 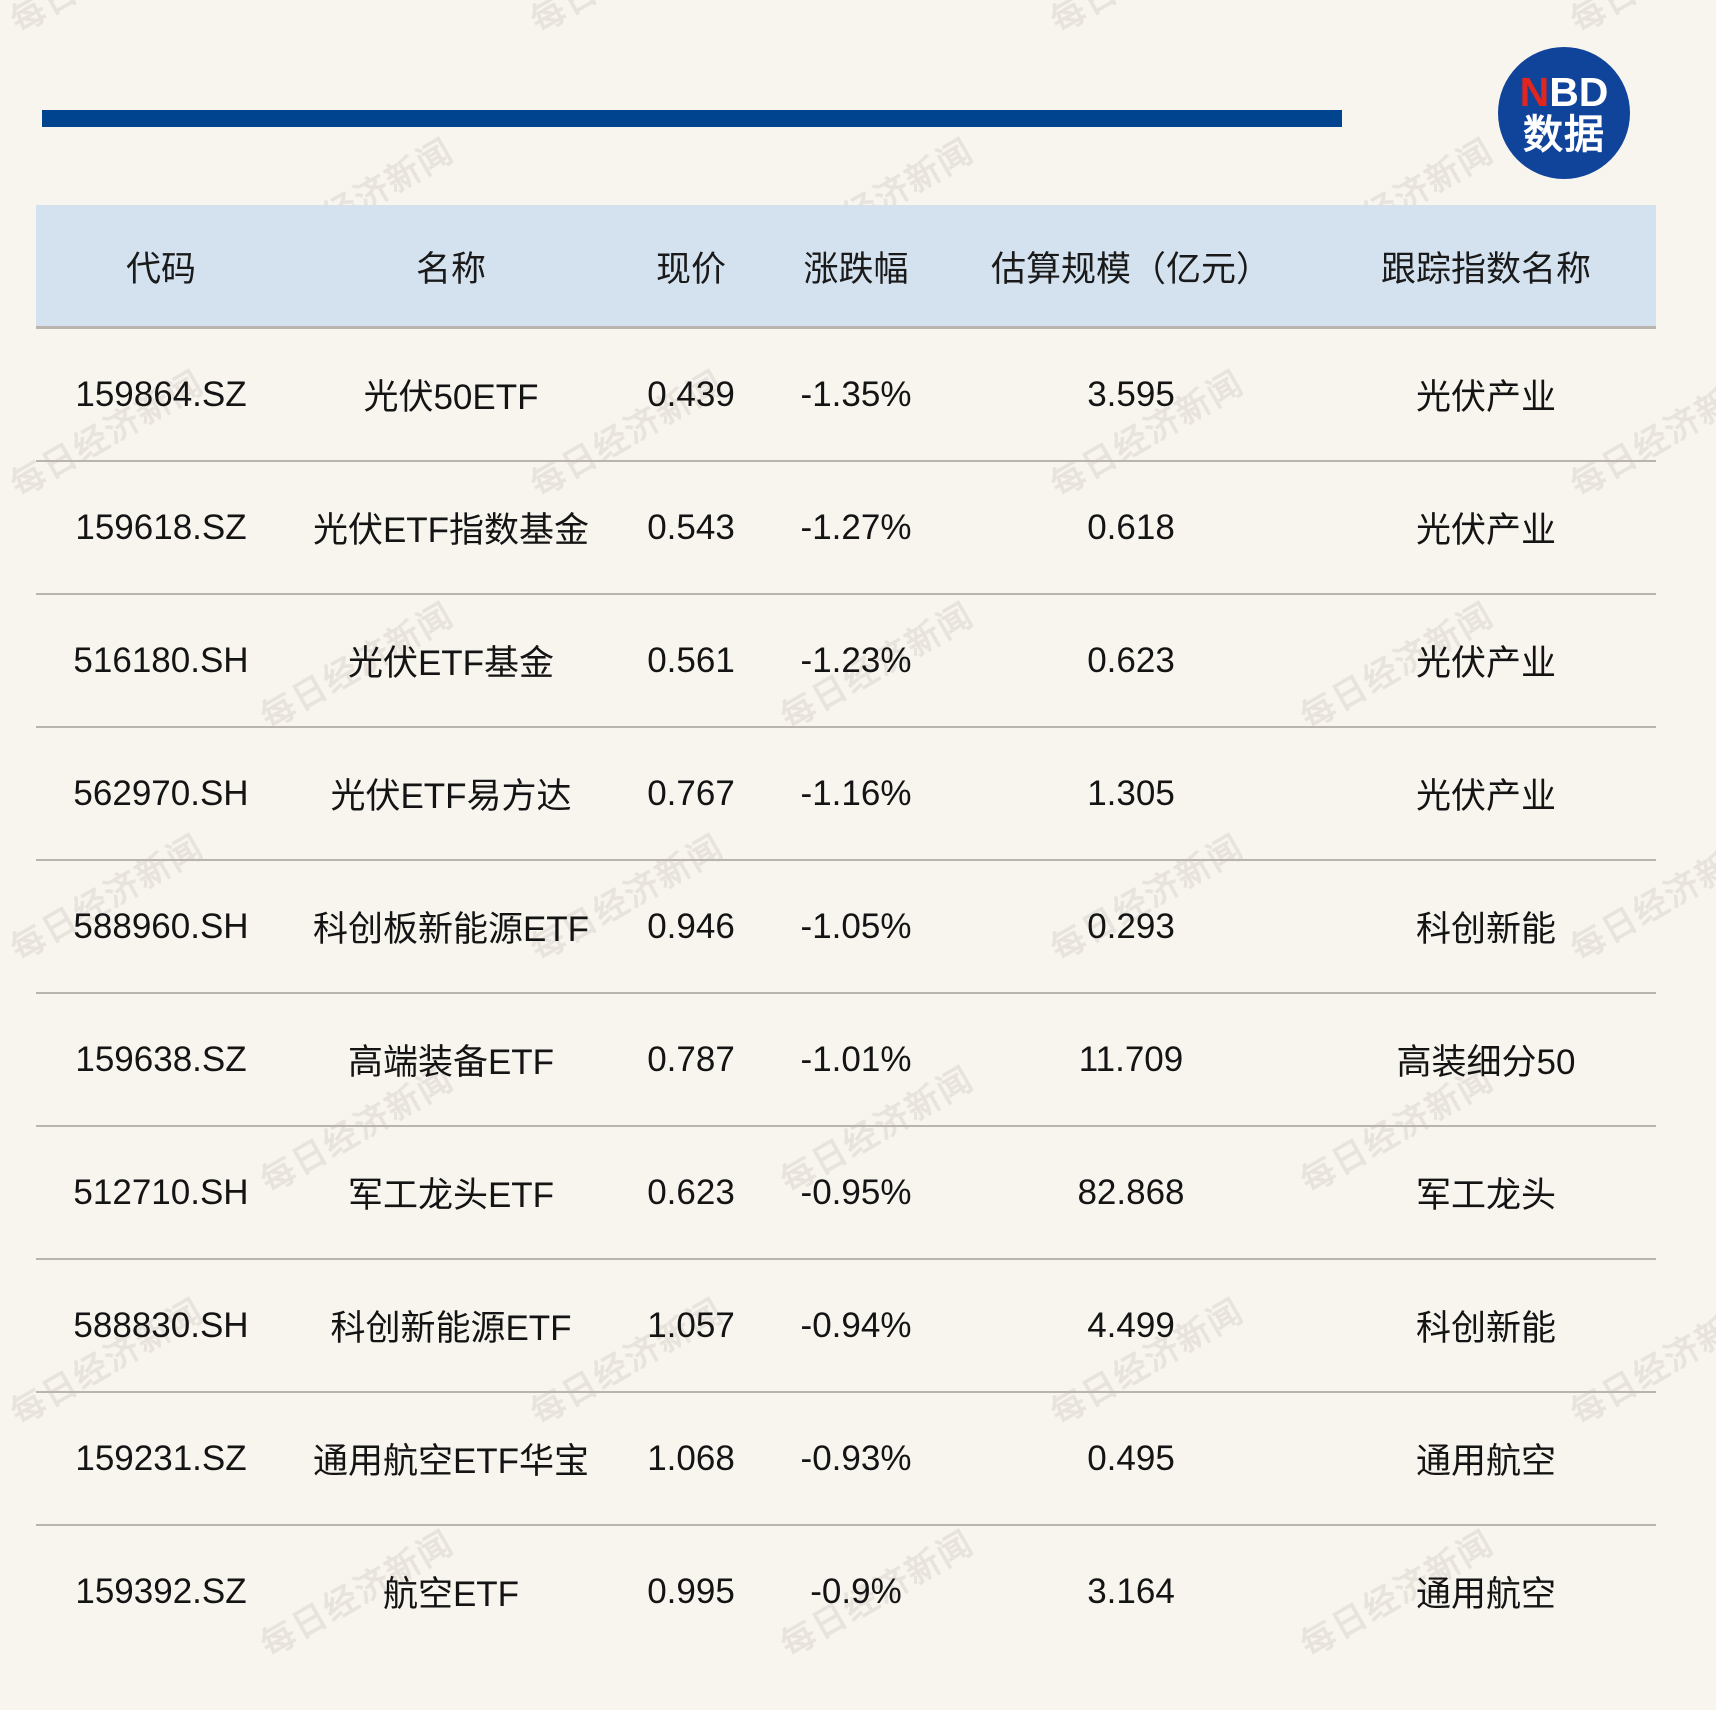 I want to click on column-header-index: 跟踪指数名称, so click(x=1486, y=266).